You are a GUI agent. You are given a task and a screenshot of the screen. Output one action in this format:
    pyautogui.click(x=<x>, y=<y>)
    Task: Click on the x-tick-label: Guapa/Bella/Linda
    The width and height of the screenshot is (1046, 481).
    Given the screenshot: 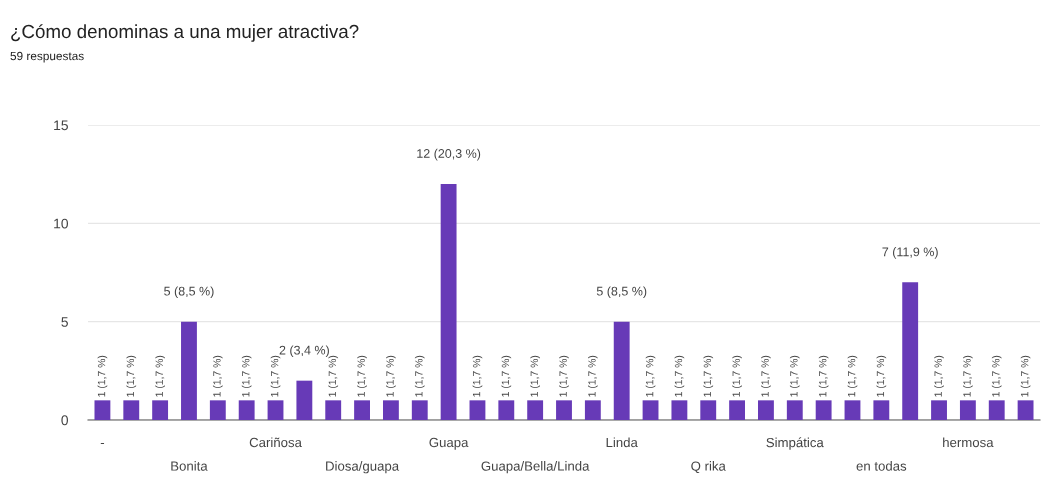 What is the action you would take?
    pyautogui.click(x=535, y=467)
    